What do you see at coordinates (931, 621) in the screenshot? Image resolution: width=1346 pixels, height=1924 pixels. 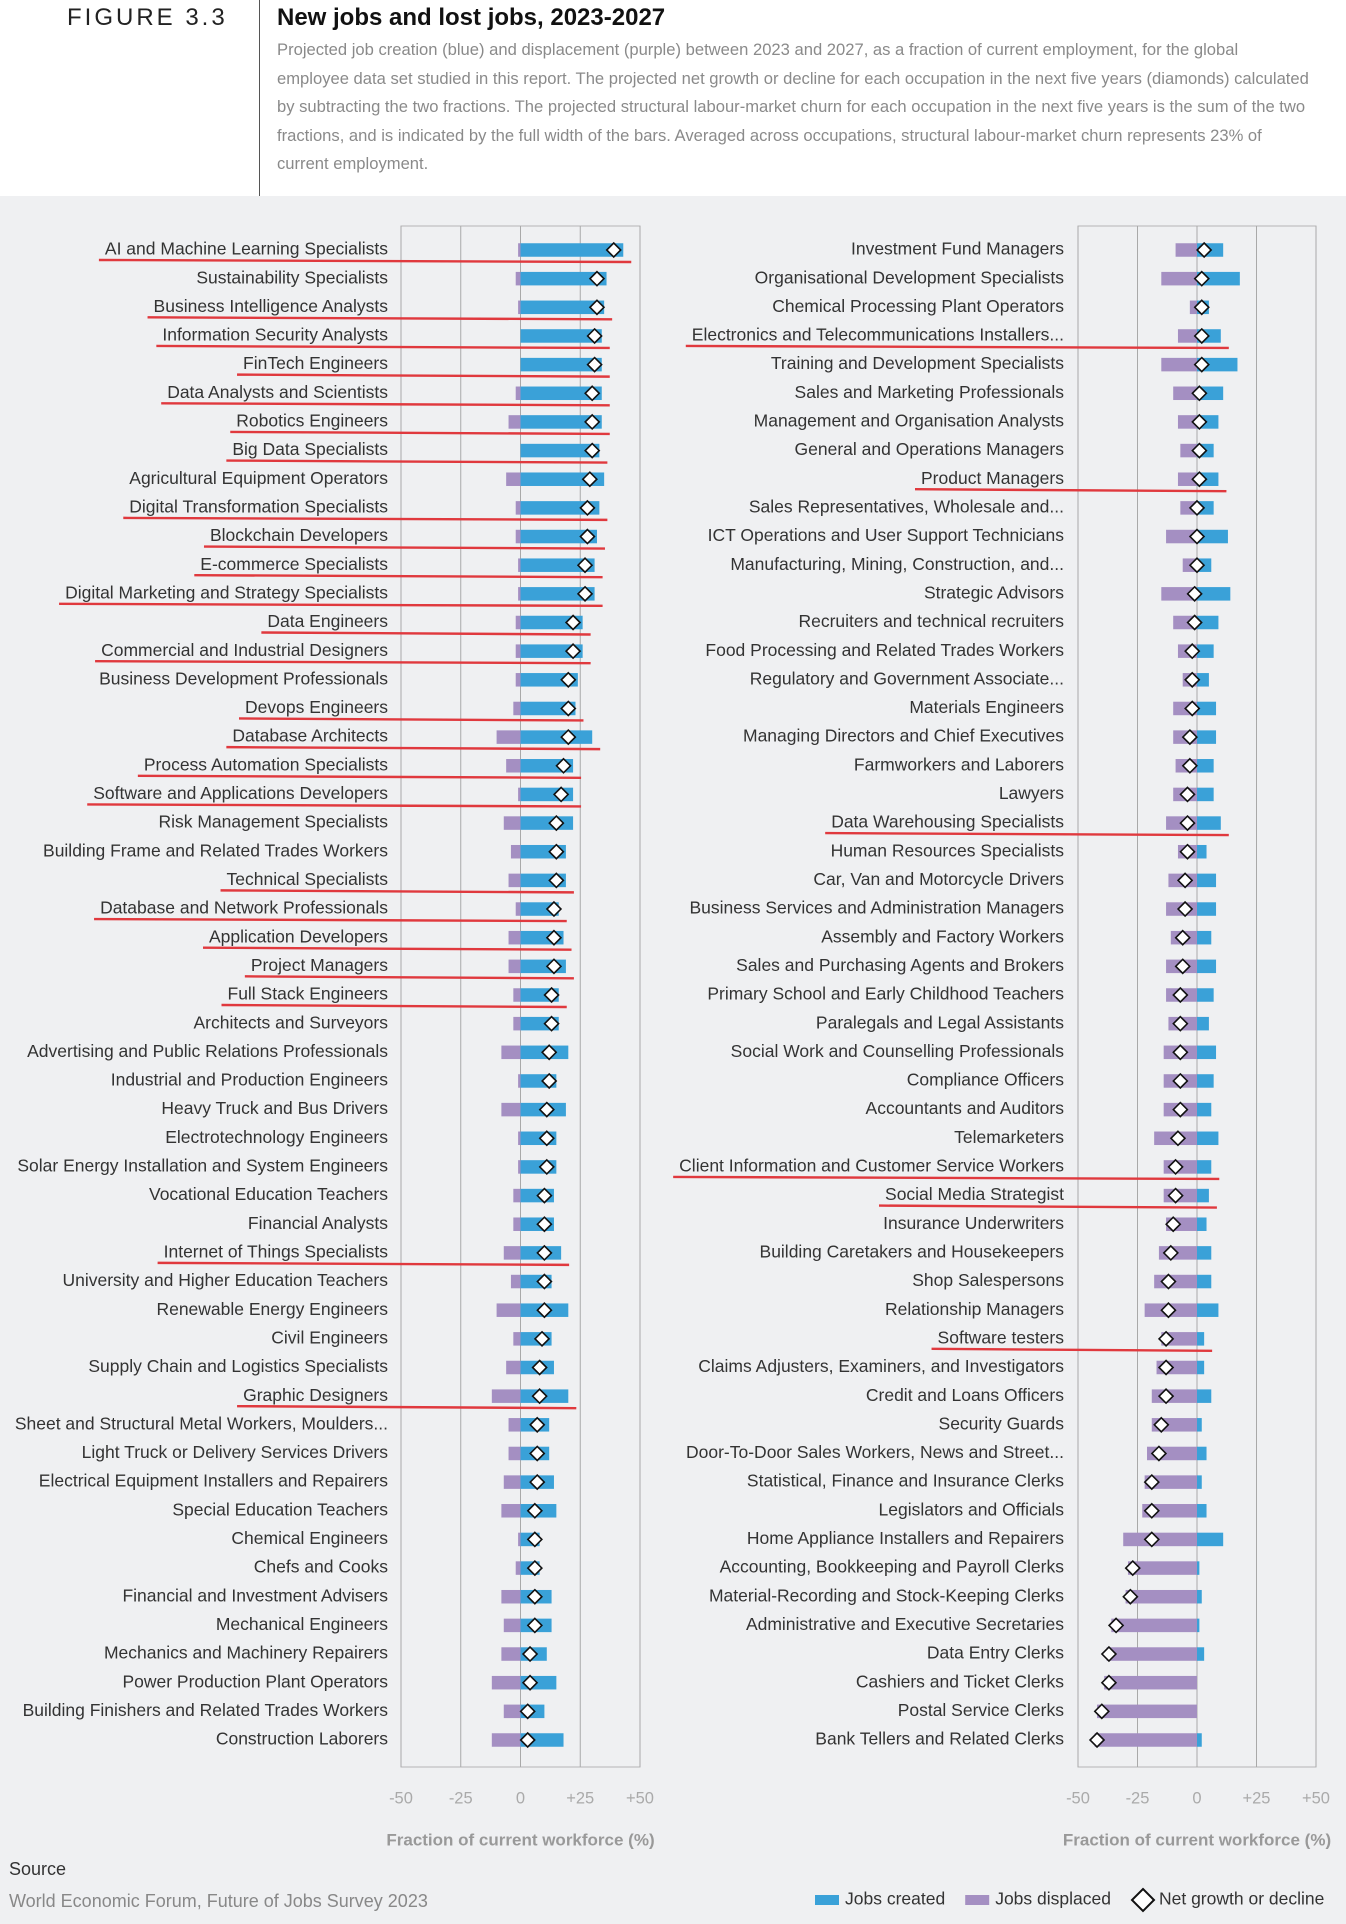 I see `category-label: Recruiters and technical recruiters` at bounding box center [931, 621].